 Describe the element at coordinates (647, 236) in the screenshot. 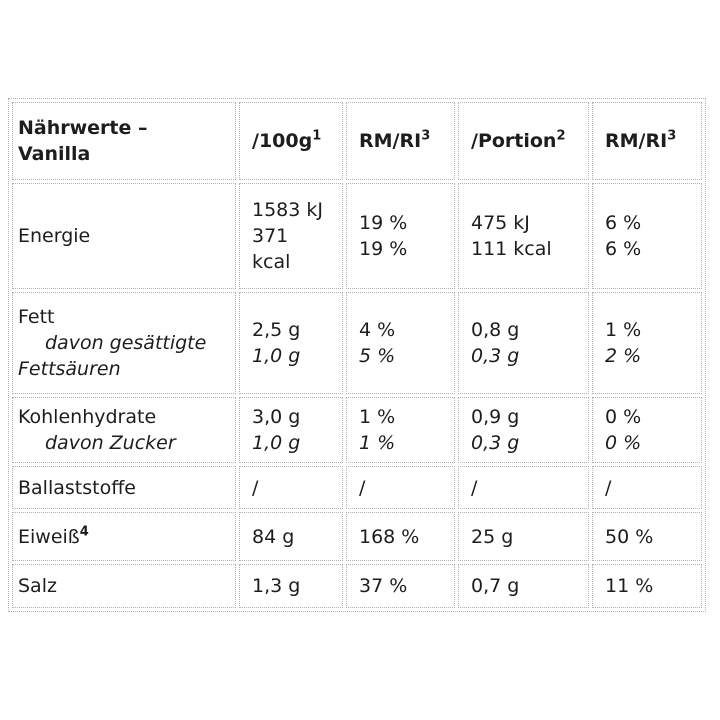

I see `cell-energie-rmri-portion: 6 % 6 %` at that location.